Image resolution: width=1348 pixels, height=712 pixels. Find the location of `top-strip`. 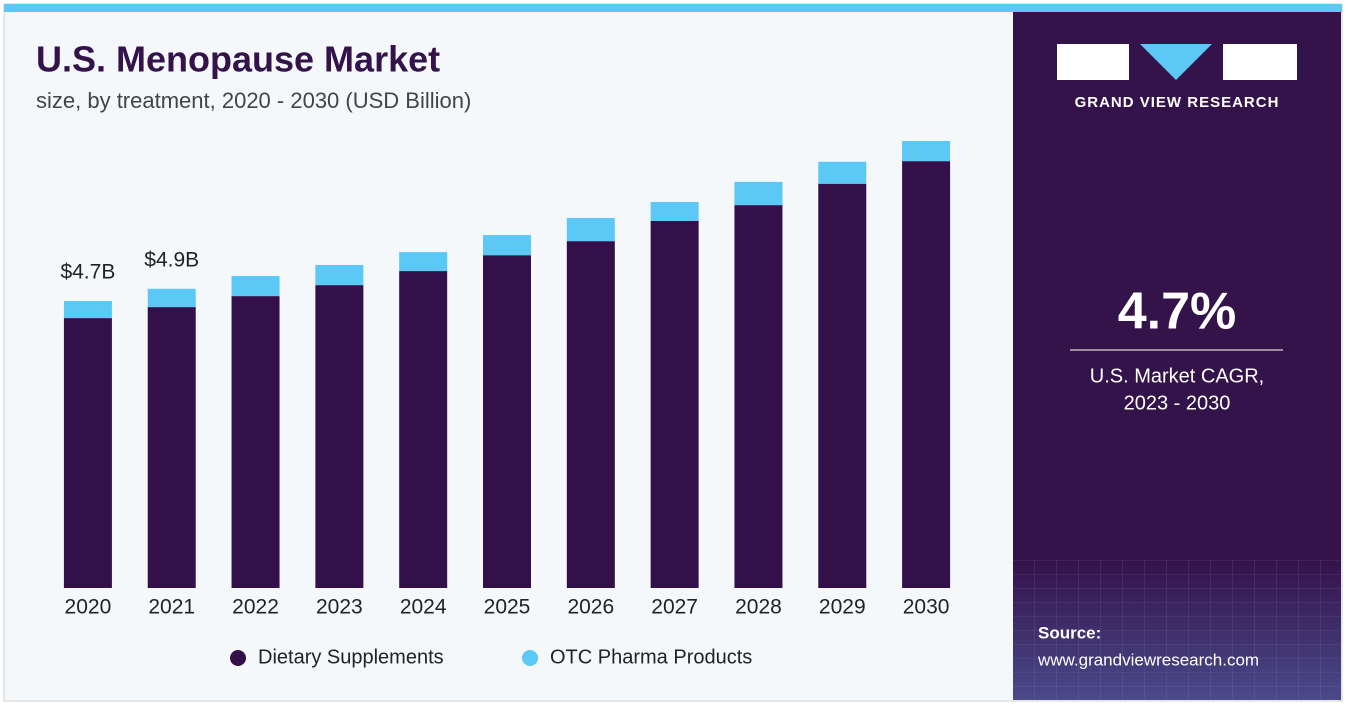

top-strip is located at coordinates (673, 8).